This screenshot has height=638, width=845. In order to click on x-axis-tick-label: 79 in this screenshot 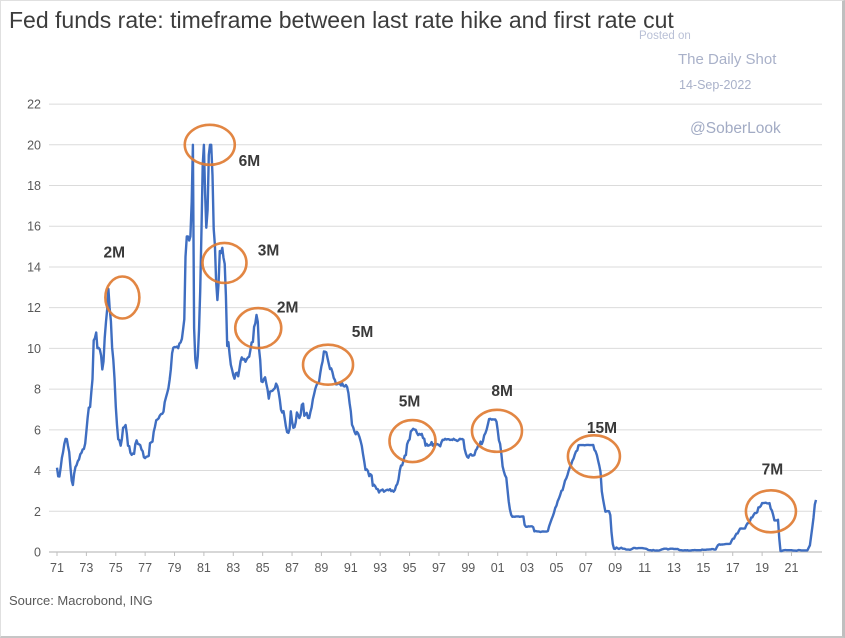, I will do `click(175, 568)`.